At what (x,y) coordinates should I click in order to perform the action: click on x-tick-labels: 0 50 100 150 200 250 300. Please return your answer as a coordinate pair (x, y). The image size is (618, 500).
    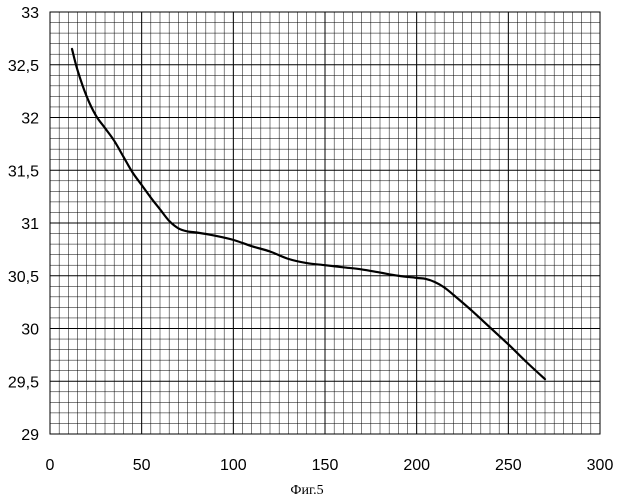
    Looking at the image, I should click on (330, 465).